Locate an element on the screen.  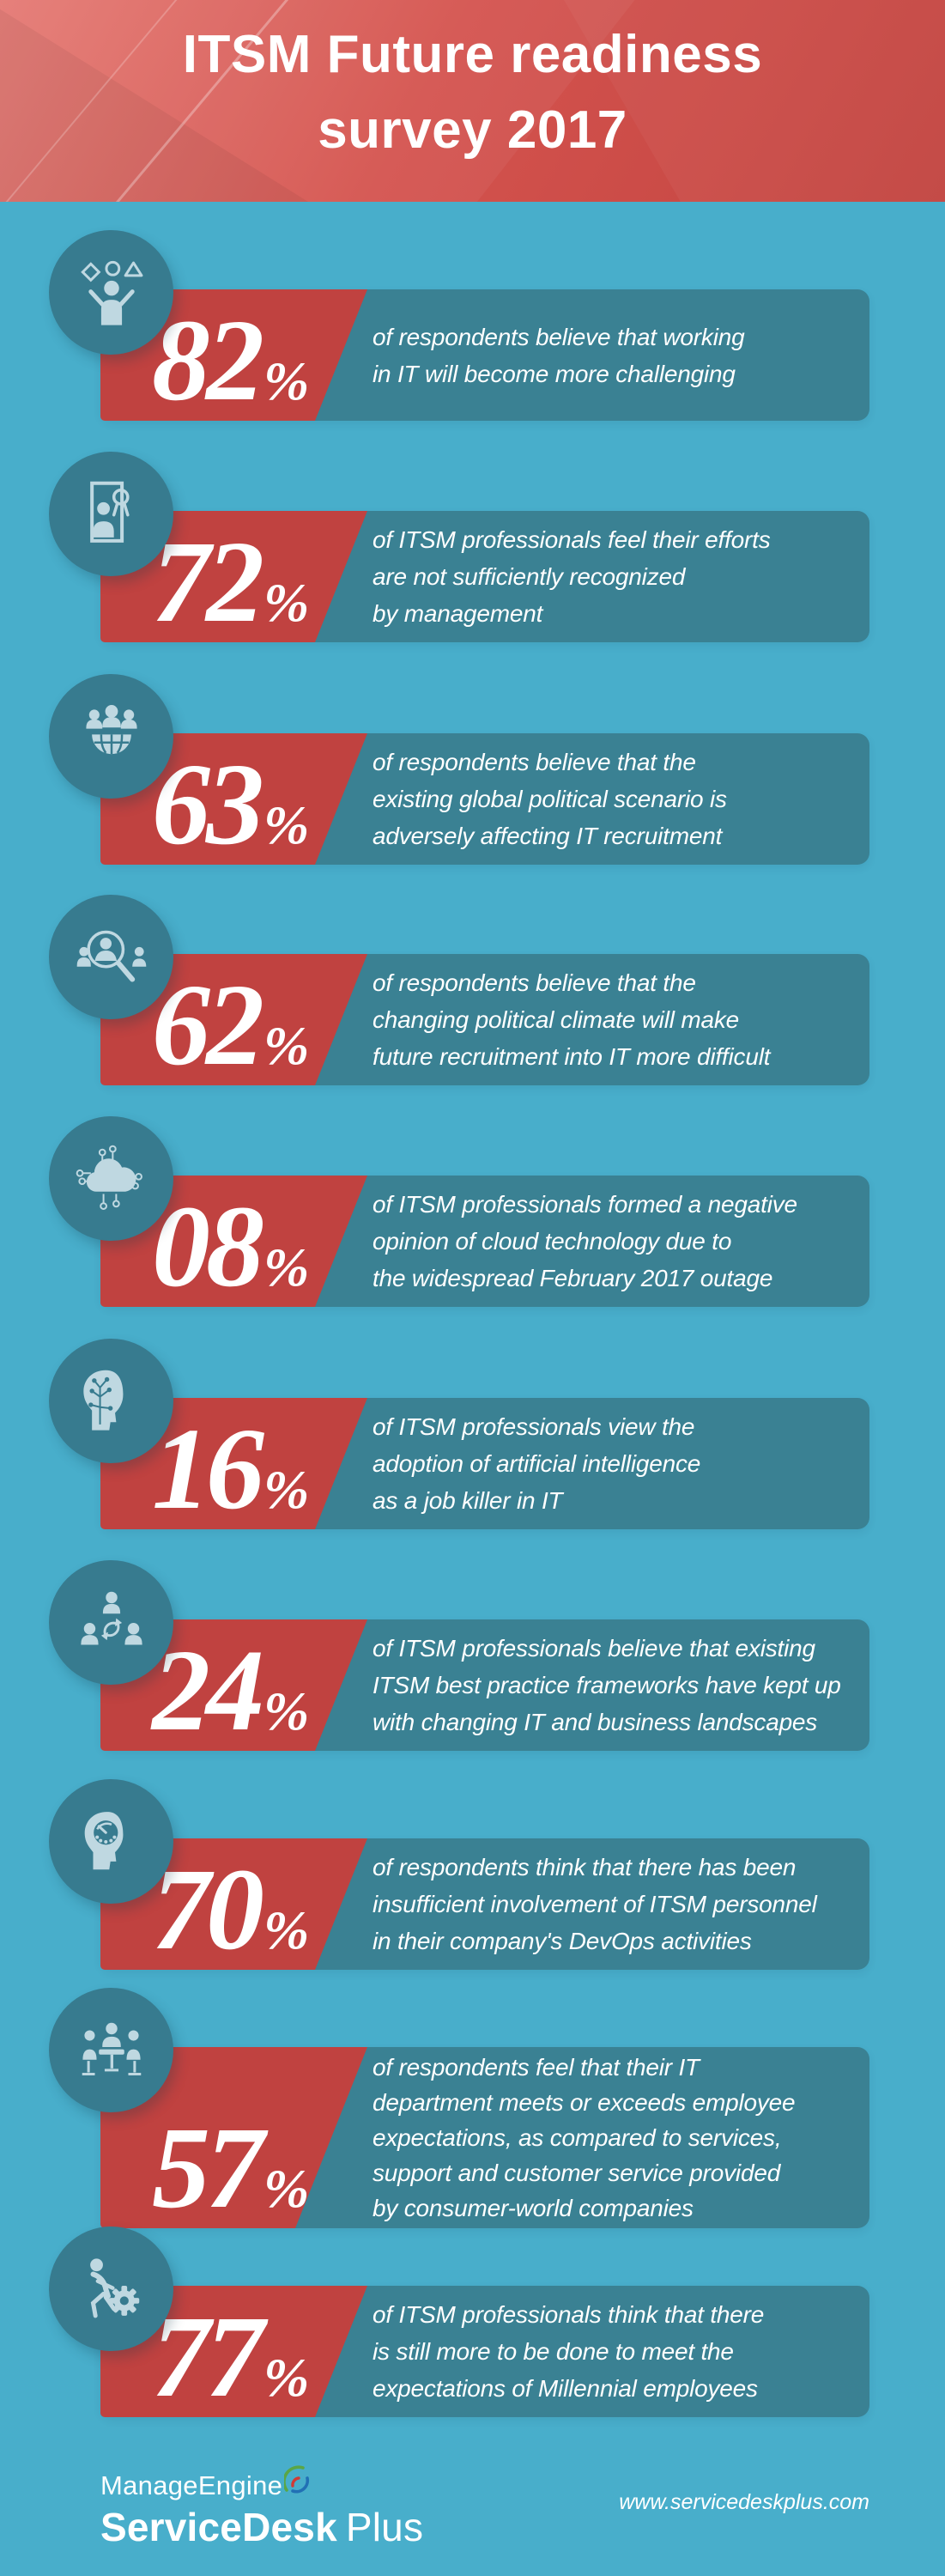
percent-value: 24% is located at coordinates (231, 1690).